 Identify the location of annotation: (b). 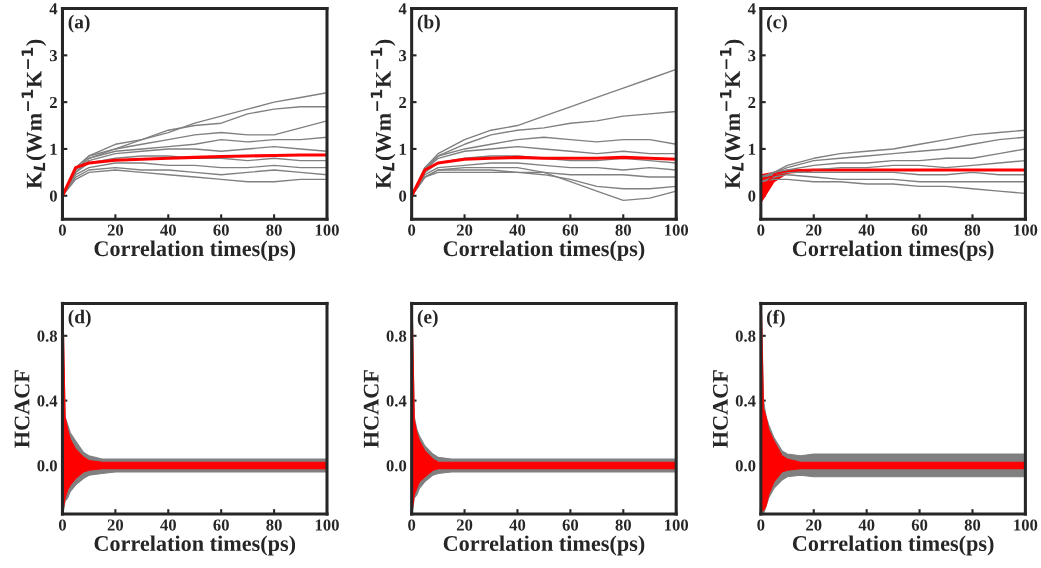
(428, 23).